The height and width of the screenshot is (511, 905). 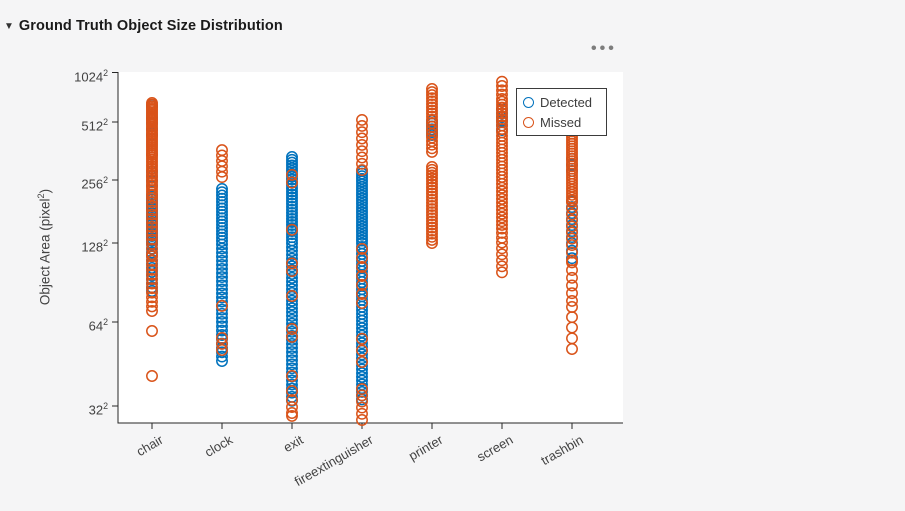 What do you see at coordinates (98, 409) in the screenshot?
I see `y-tick-label: 322` at bounding box center [98, 409].